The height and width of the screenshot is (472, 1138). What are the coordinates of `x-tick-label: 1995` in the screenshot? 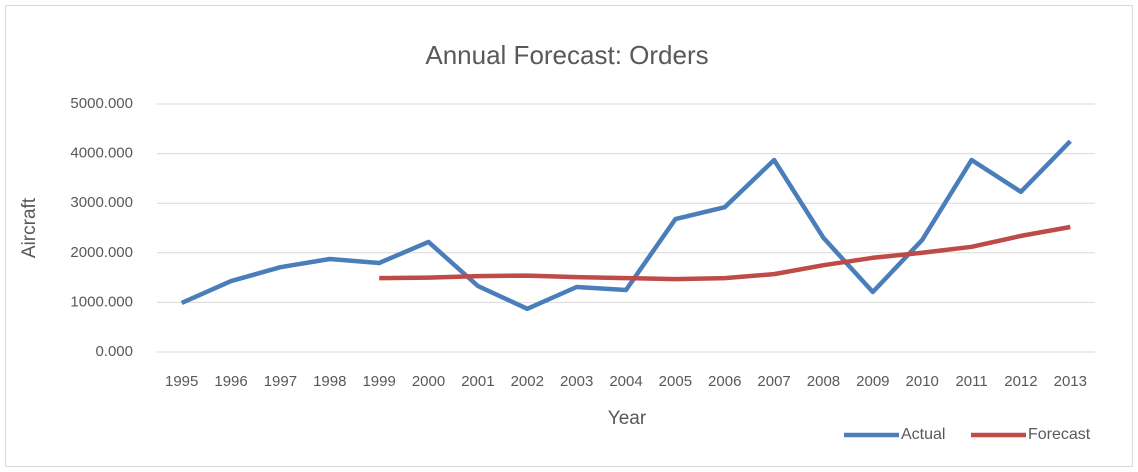 It's located at (181, 381).